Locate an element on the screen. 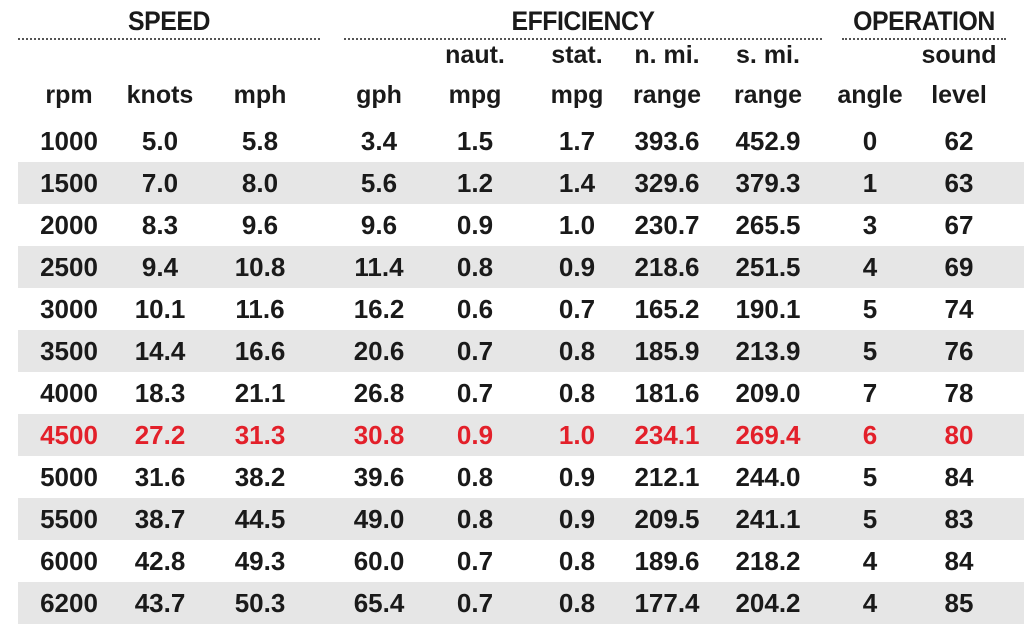 The image size is (1024, 633). column-header-s-mi-range-line2: range is located at coordinates (768, 95).